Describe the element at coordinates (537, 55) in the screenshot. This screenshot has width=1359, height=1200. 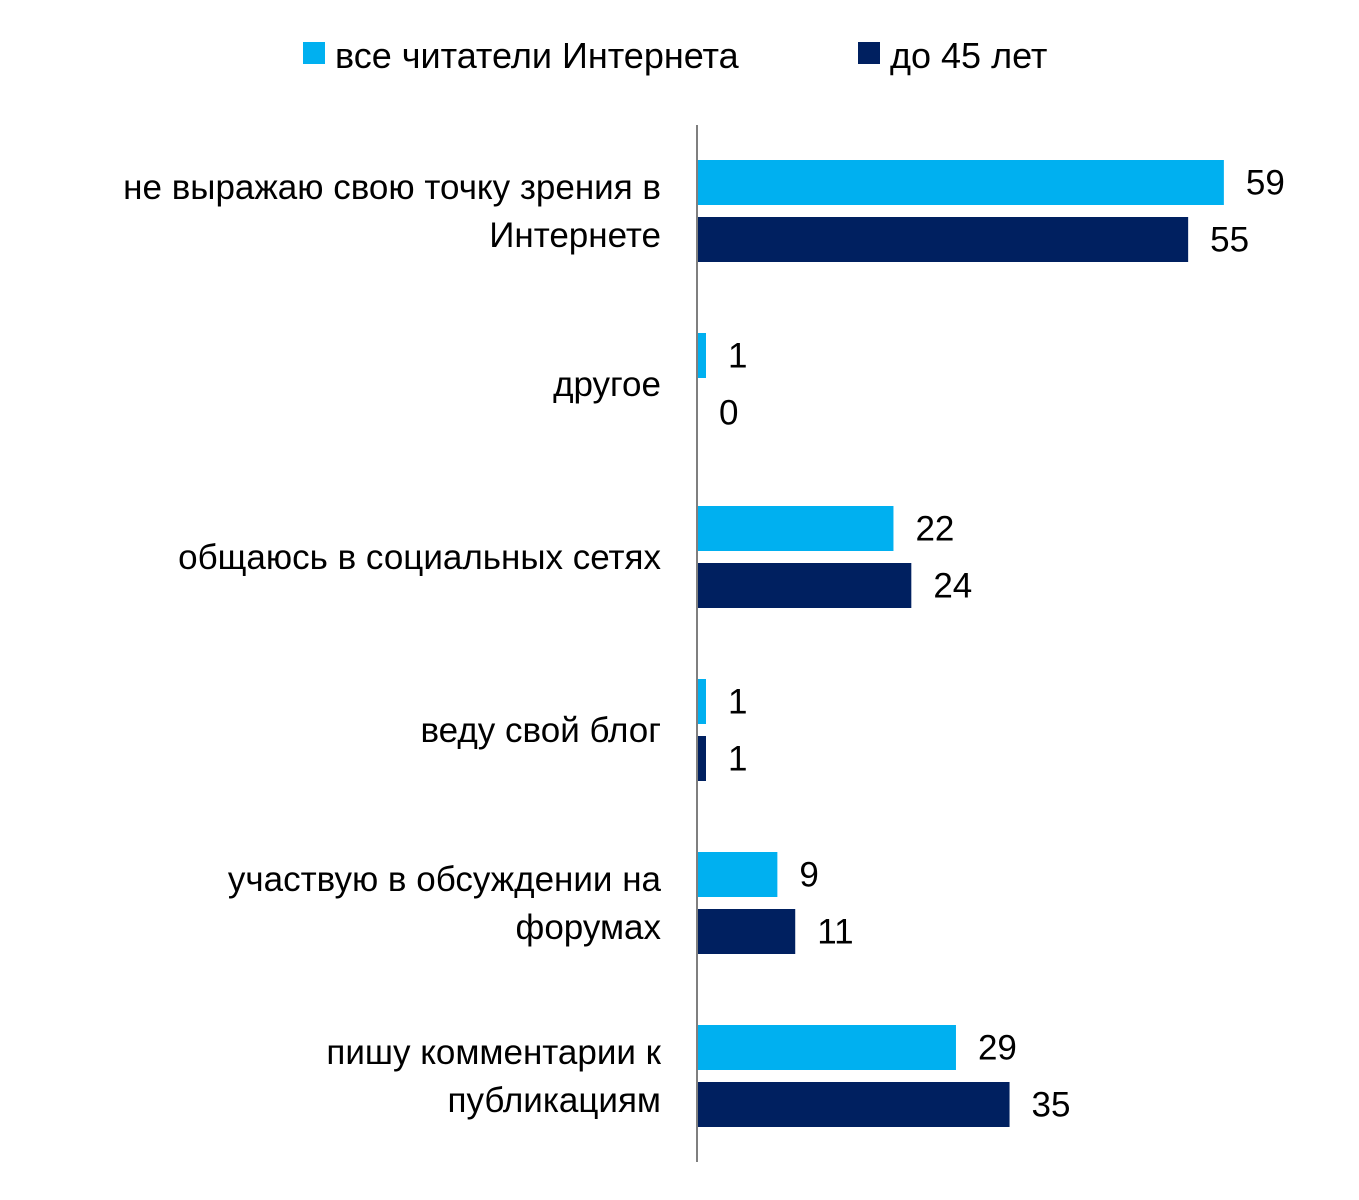
I see `legend-label: все читатели Интернета` at that location.